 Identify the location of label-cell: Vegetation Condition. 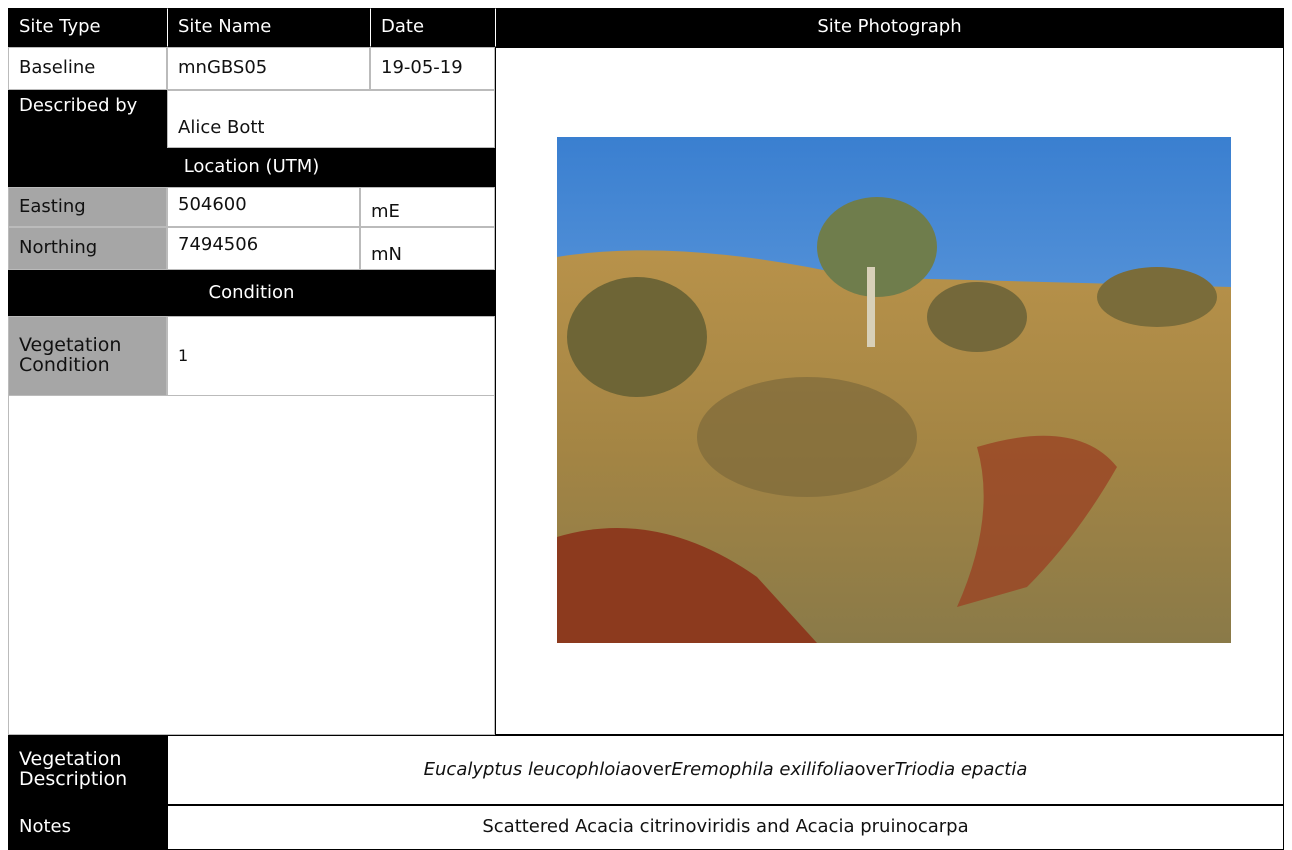
(87, 356).